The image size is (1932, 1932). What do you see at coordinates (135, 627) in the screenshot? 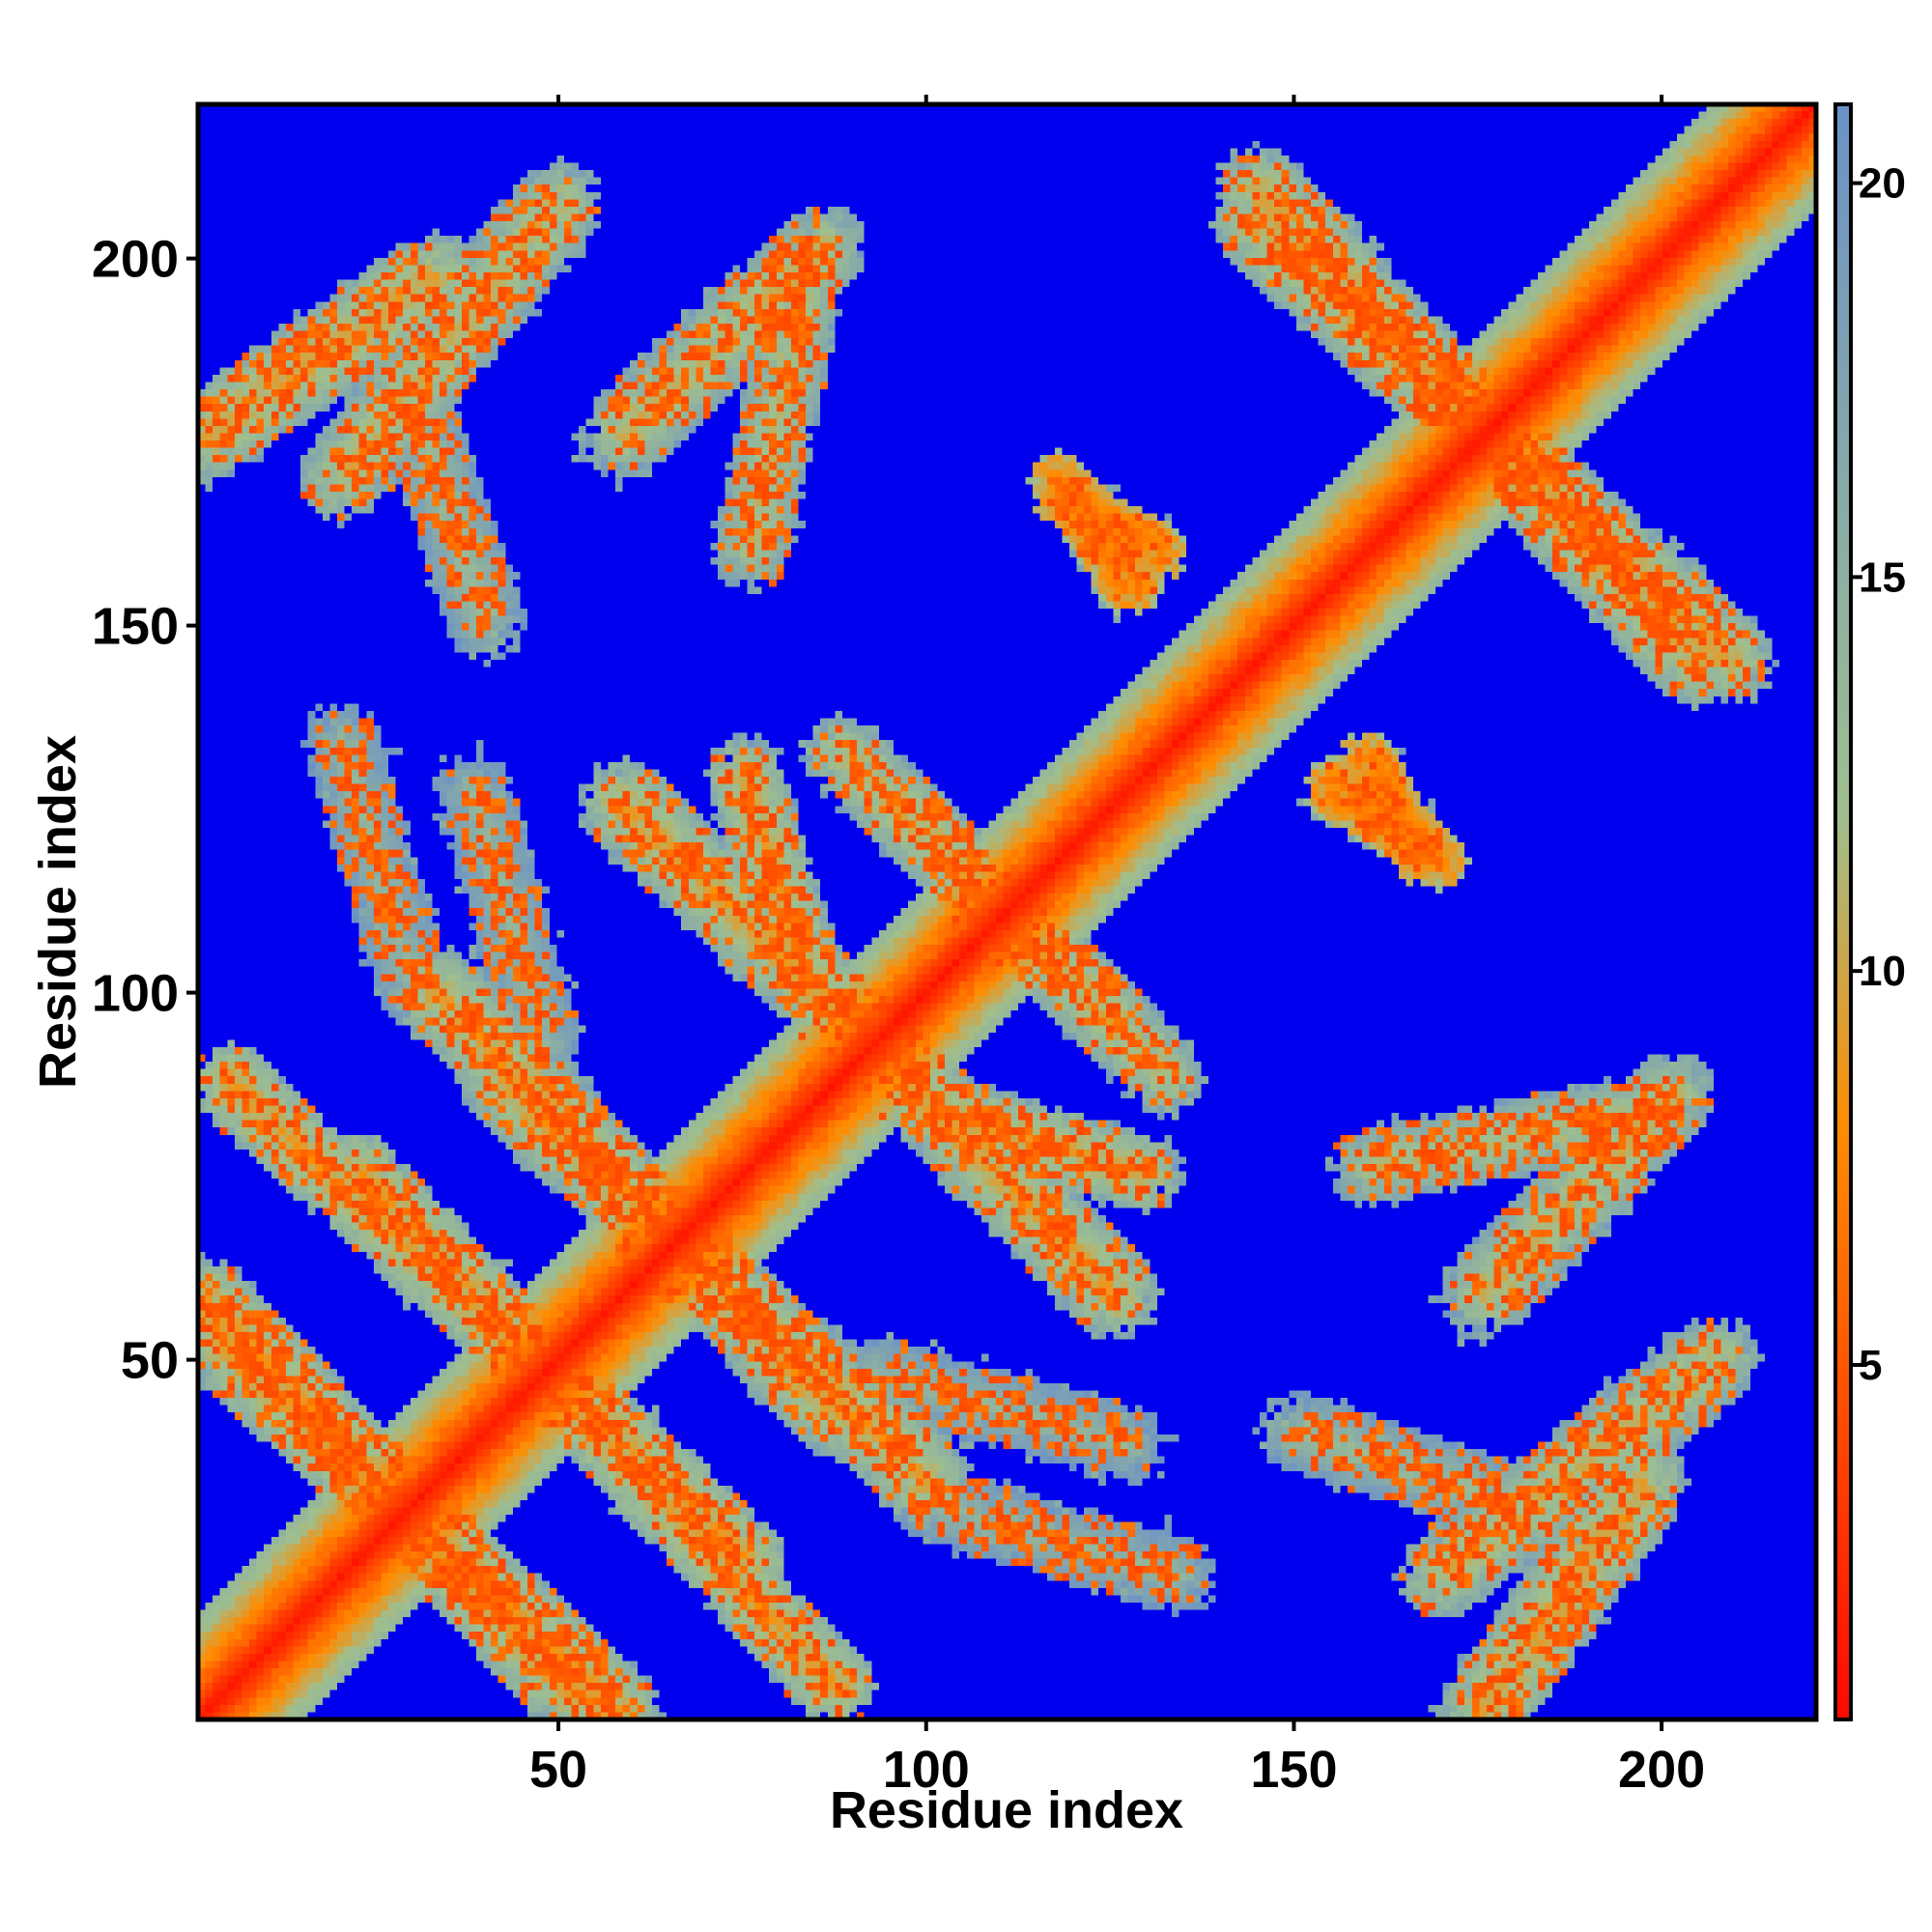
I see `y-tick-label: 150` at bounding box center [135, 627].